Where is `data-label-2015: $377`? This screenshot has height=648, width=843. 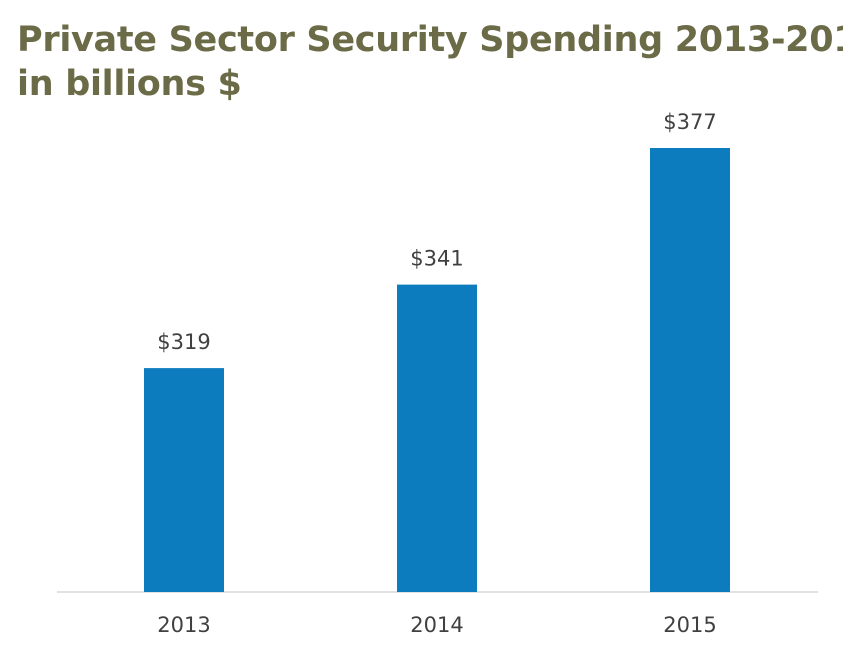 data-label-2015: $377 is located at coordinates (689, 122).